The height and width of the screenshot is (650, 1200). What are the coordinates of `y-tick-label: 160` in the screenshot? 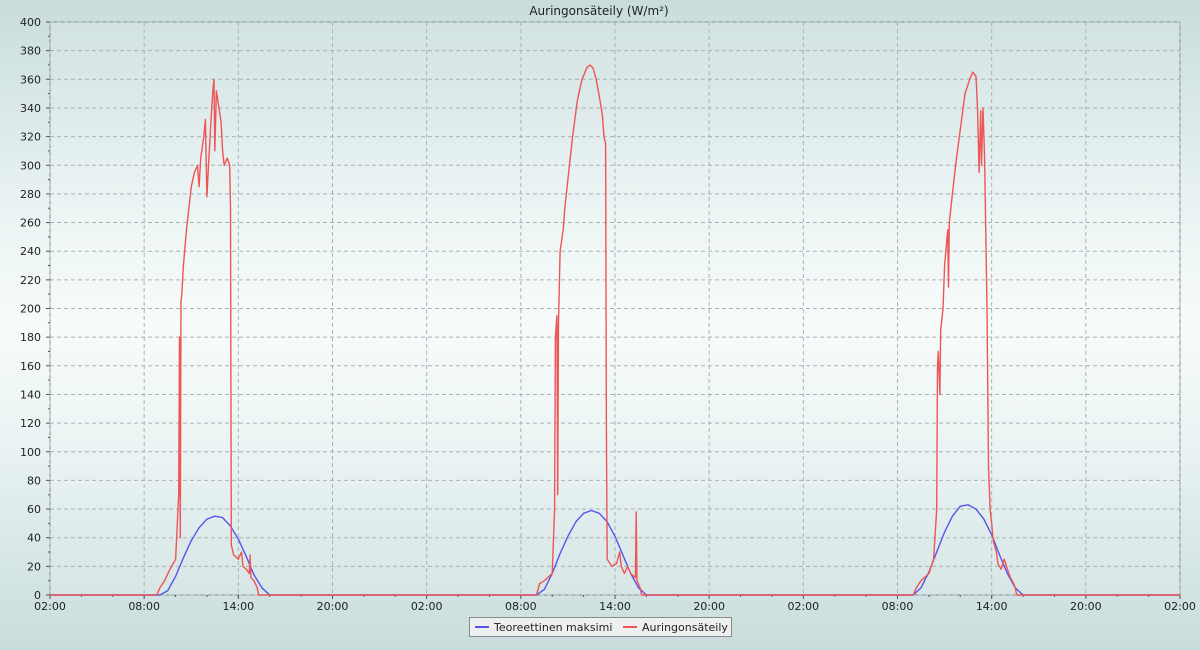 It's located at (30, 366).